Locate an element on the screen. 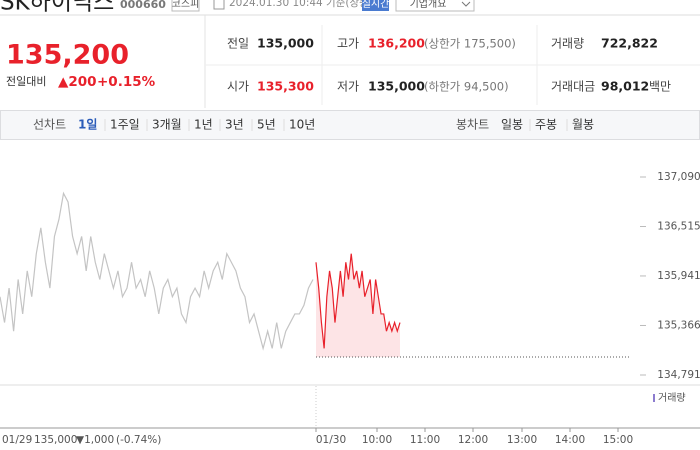  tab: 3년 is located at coordinates (234, 125).